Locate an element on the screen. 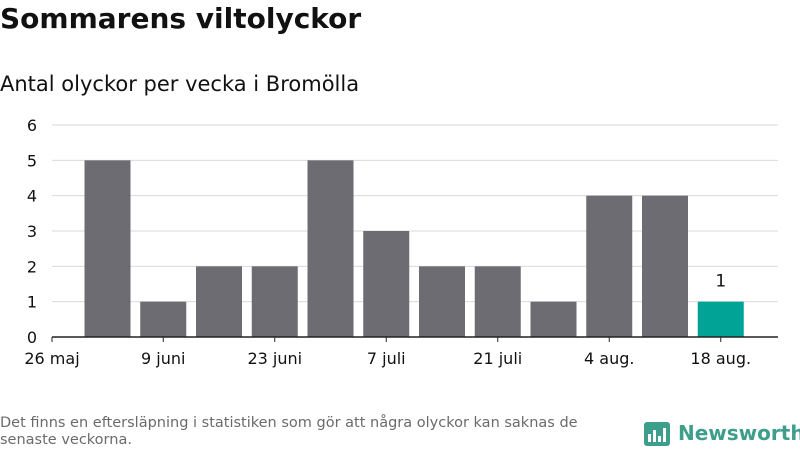 This screenshot has width=800, height=450. y-tick-label: 3 is located at coordinates (32, 231).